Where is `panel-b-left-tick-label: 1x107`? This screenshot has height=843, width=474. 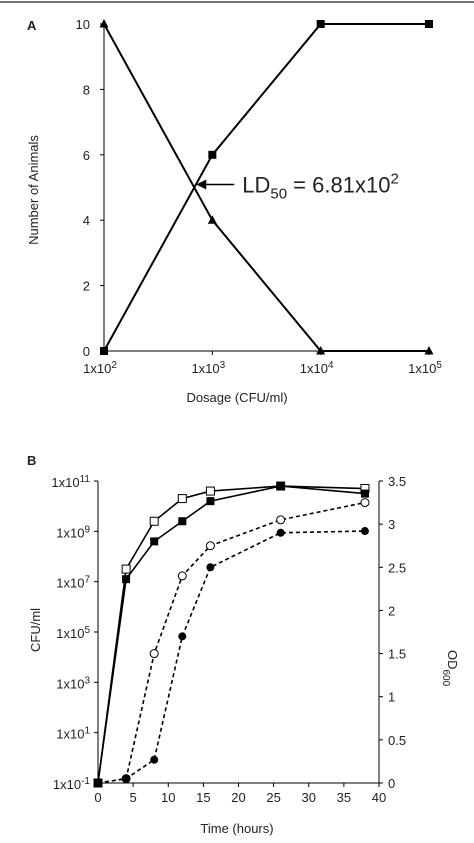 panel-b-left-tick-label: 1x107 is located at coordinates (73, 583).